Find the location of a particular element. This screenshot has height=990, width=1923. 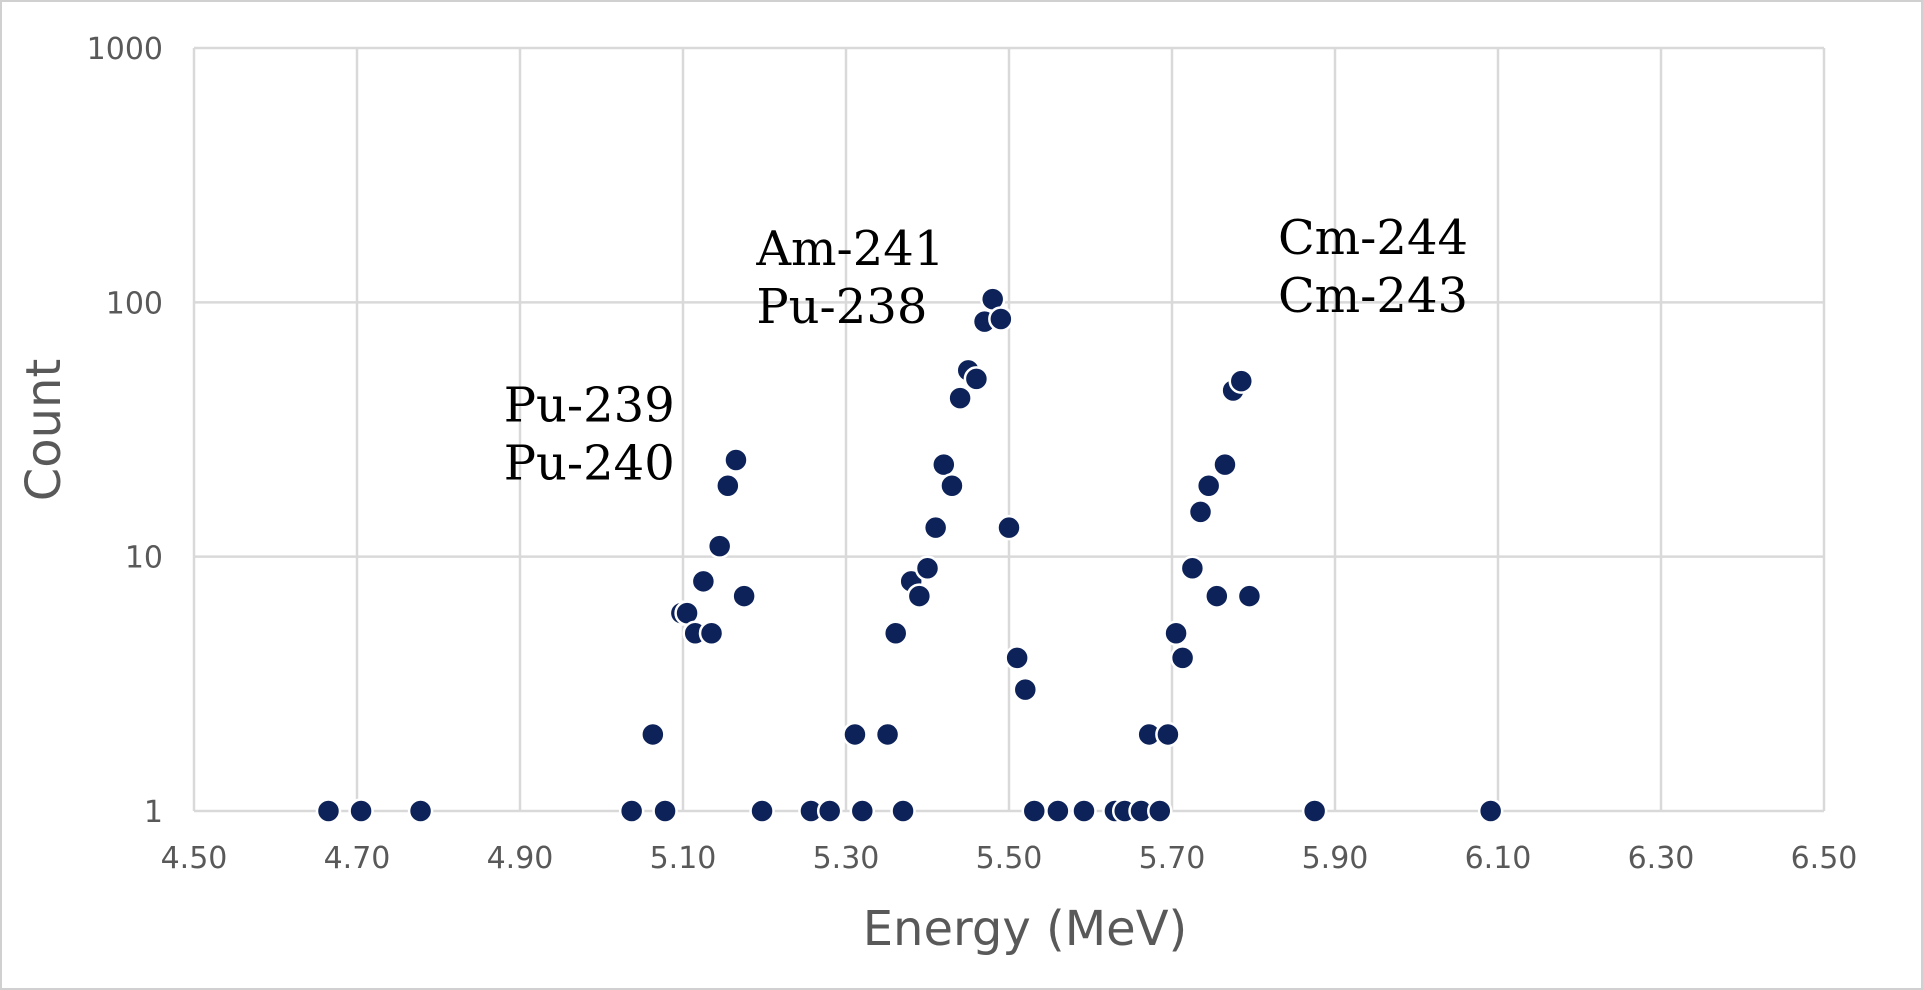

x-tick-label: 5.50 is located at coordinates (1009, 858).